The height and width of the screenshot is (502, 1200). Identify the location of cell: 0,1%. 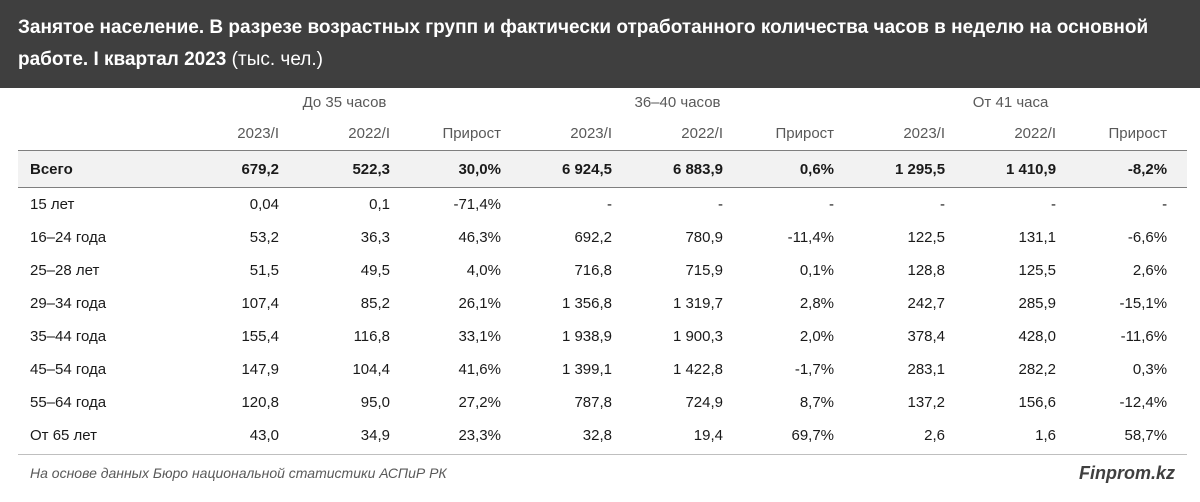
(817, 270).